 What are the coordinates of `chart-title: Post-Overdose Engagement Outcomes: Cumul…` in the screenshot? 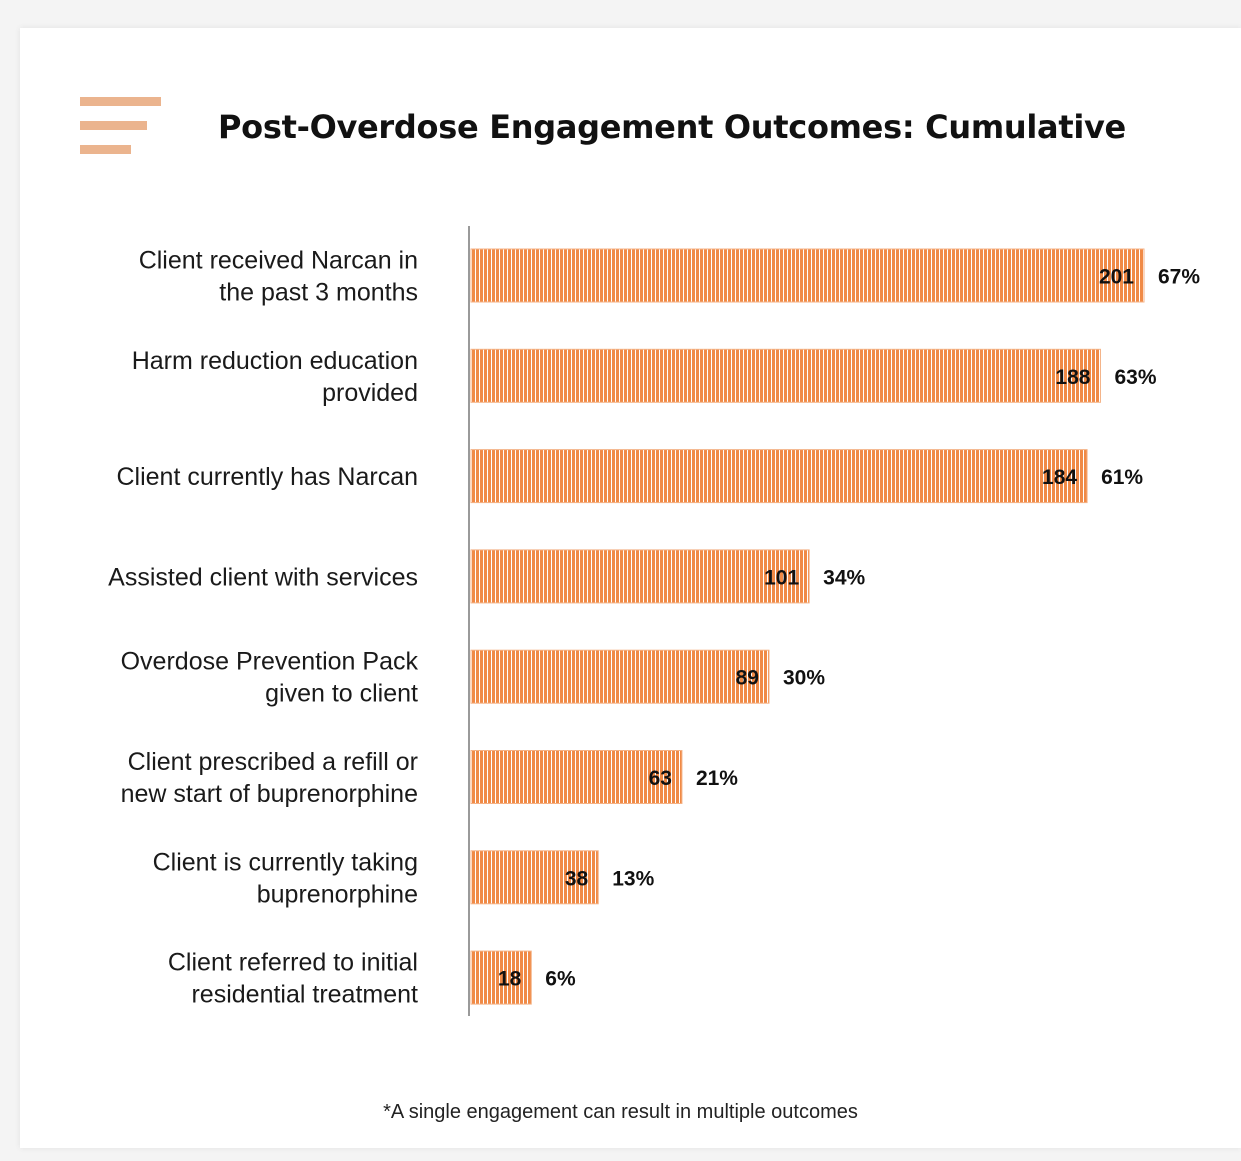 It's located at (672, 127).